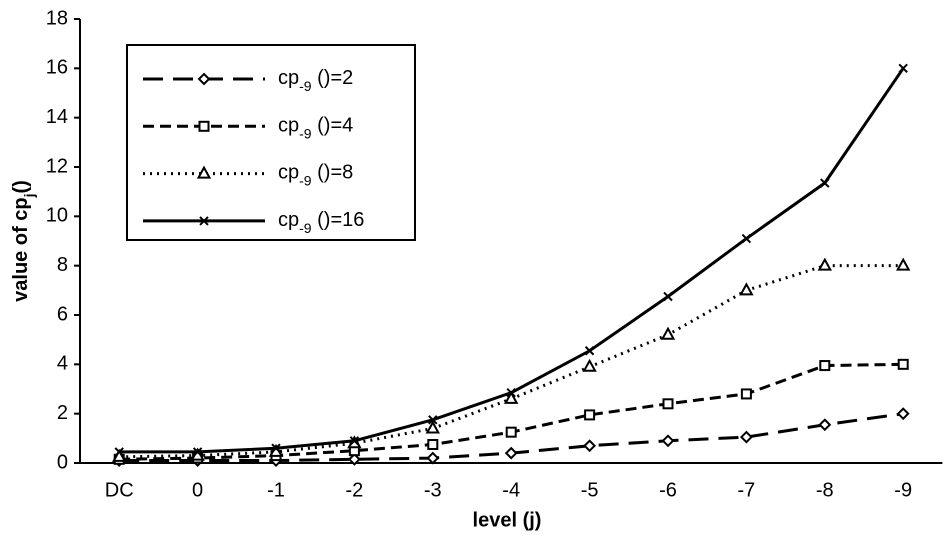 The width and height of the screenshot is (944, 536). What do you see at coordinates (276, 490) in the screenshot?
I see `x-tick-label: -1` at bounding box center [276, 490].